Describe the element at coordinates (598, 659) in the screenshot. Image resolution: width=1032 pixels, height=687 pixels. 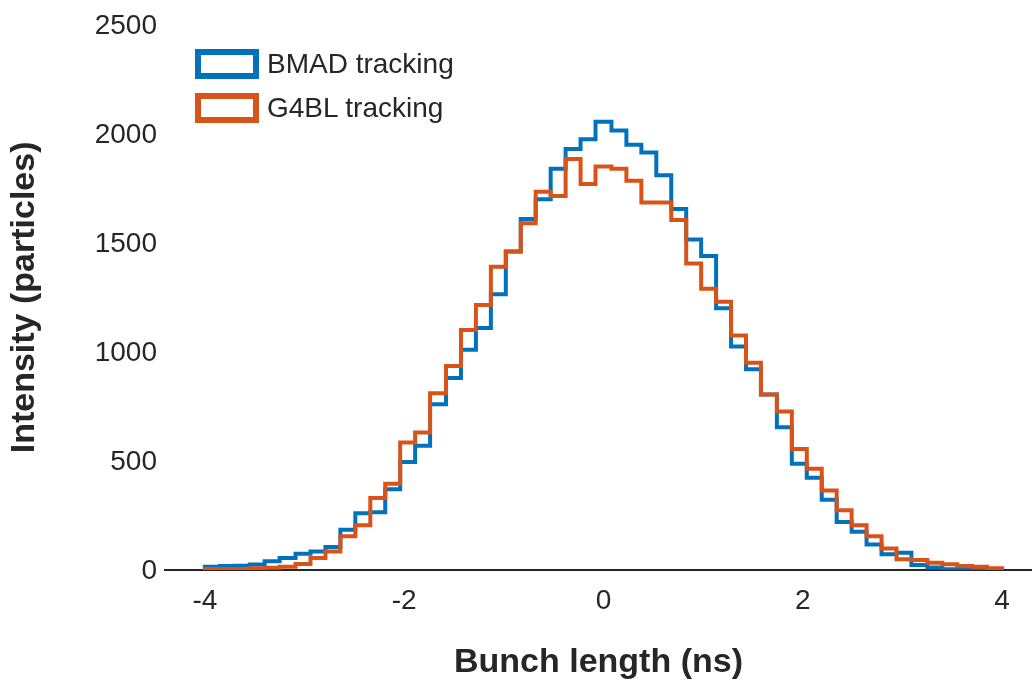
I see `x-axis-title: Bunch length (ns)` at that location.